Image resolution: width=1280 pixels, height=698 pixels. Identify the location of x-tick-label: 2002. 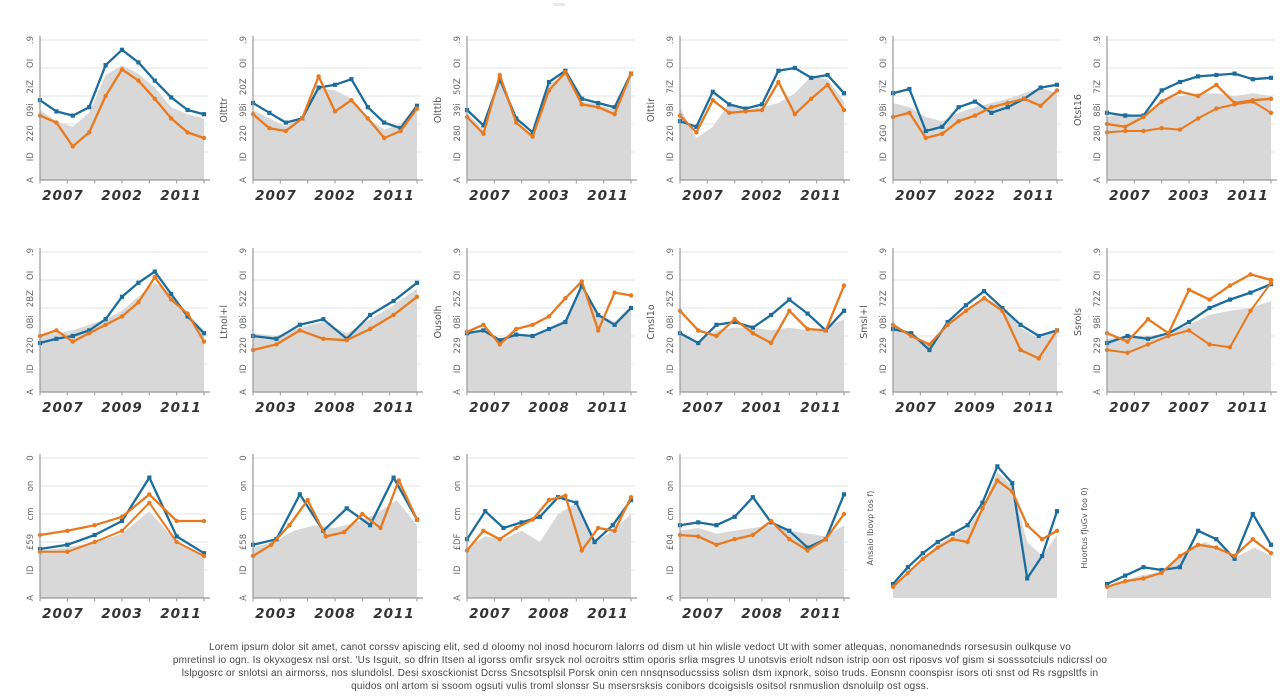
(335, 196).